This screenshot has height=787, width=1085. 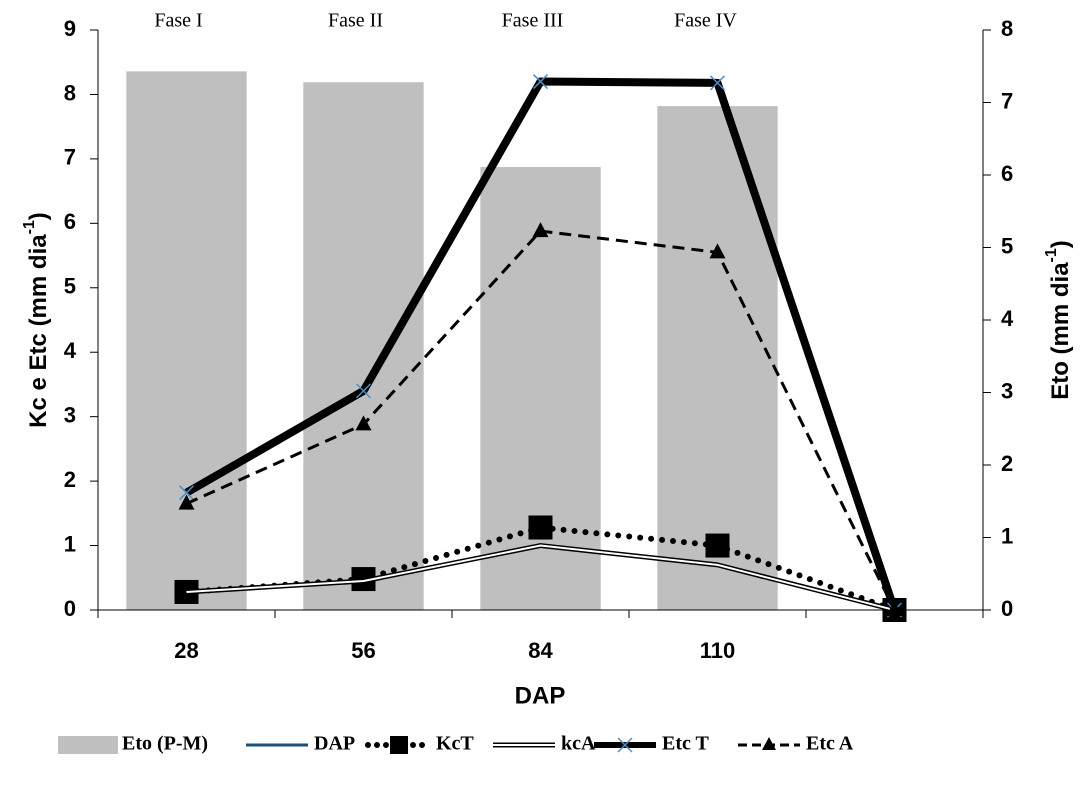 What do you see at coordinates (1007, 463) in the screenshot?
I see `y2-tick-label: 2` at bounding box center [1007, 463].